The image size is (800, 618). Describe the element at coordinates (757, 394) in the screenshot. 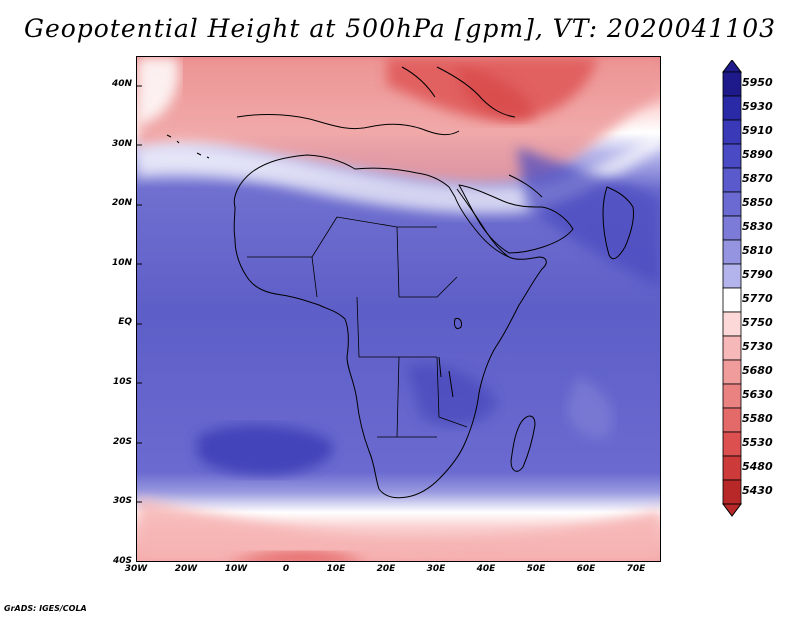

I see `colorbar-level-label: 5630` at that location.